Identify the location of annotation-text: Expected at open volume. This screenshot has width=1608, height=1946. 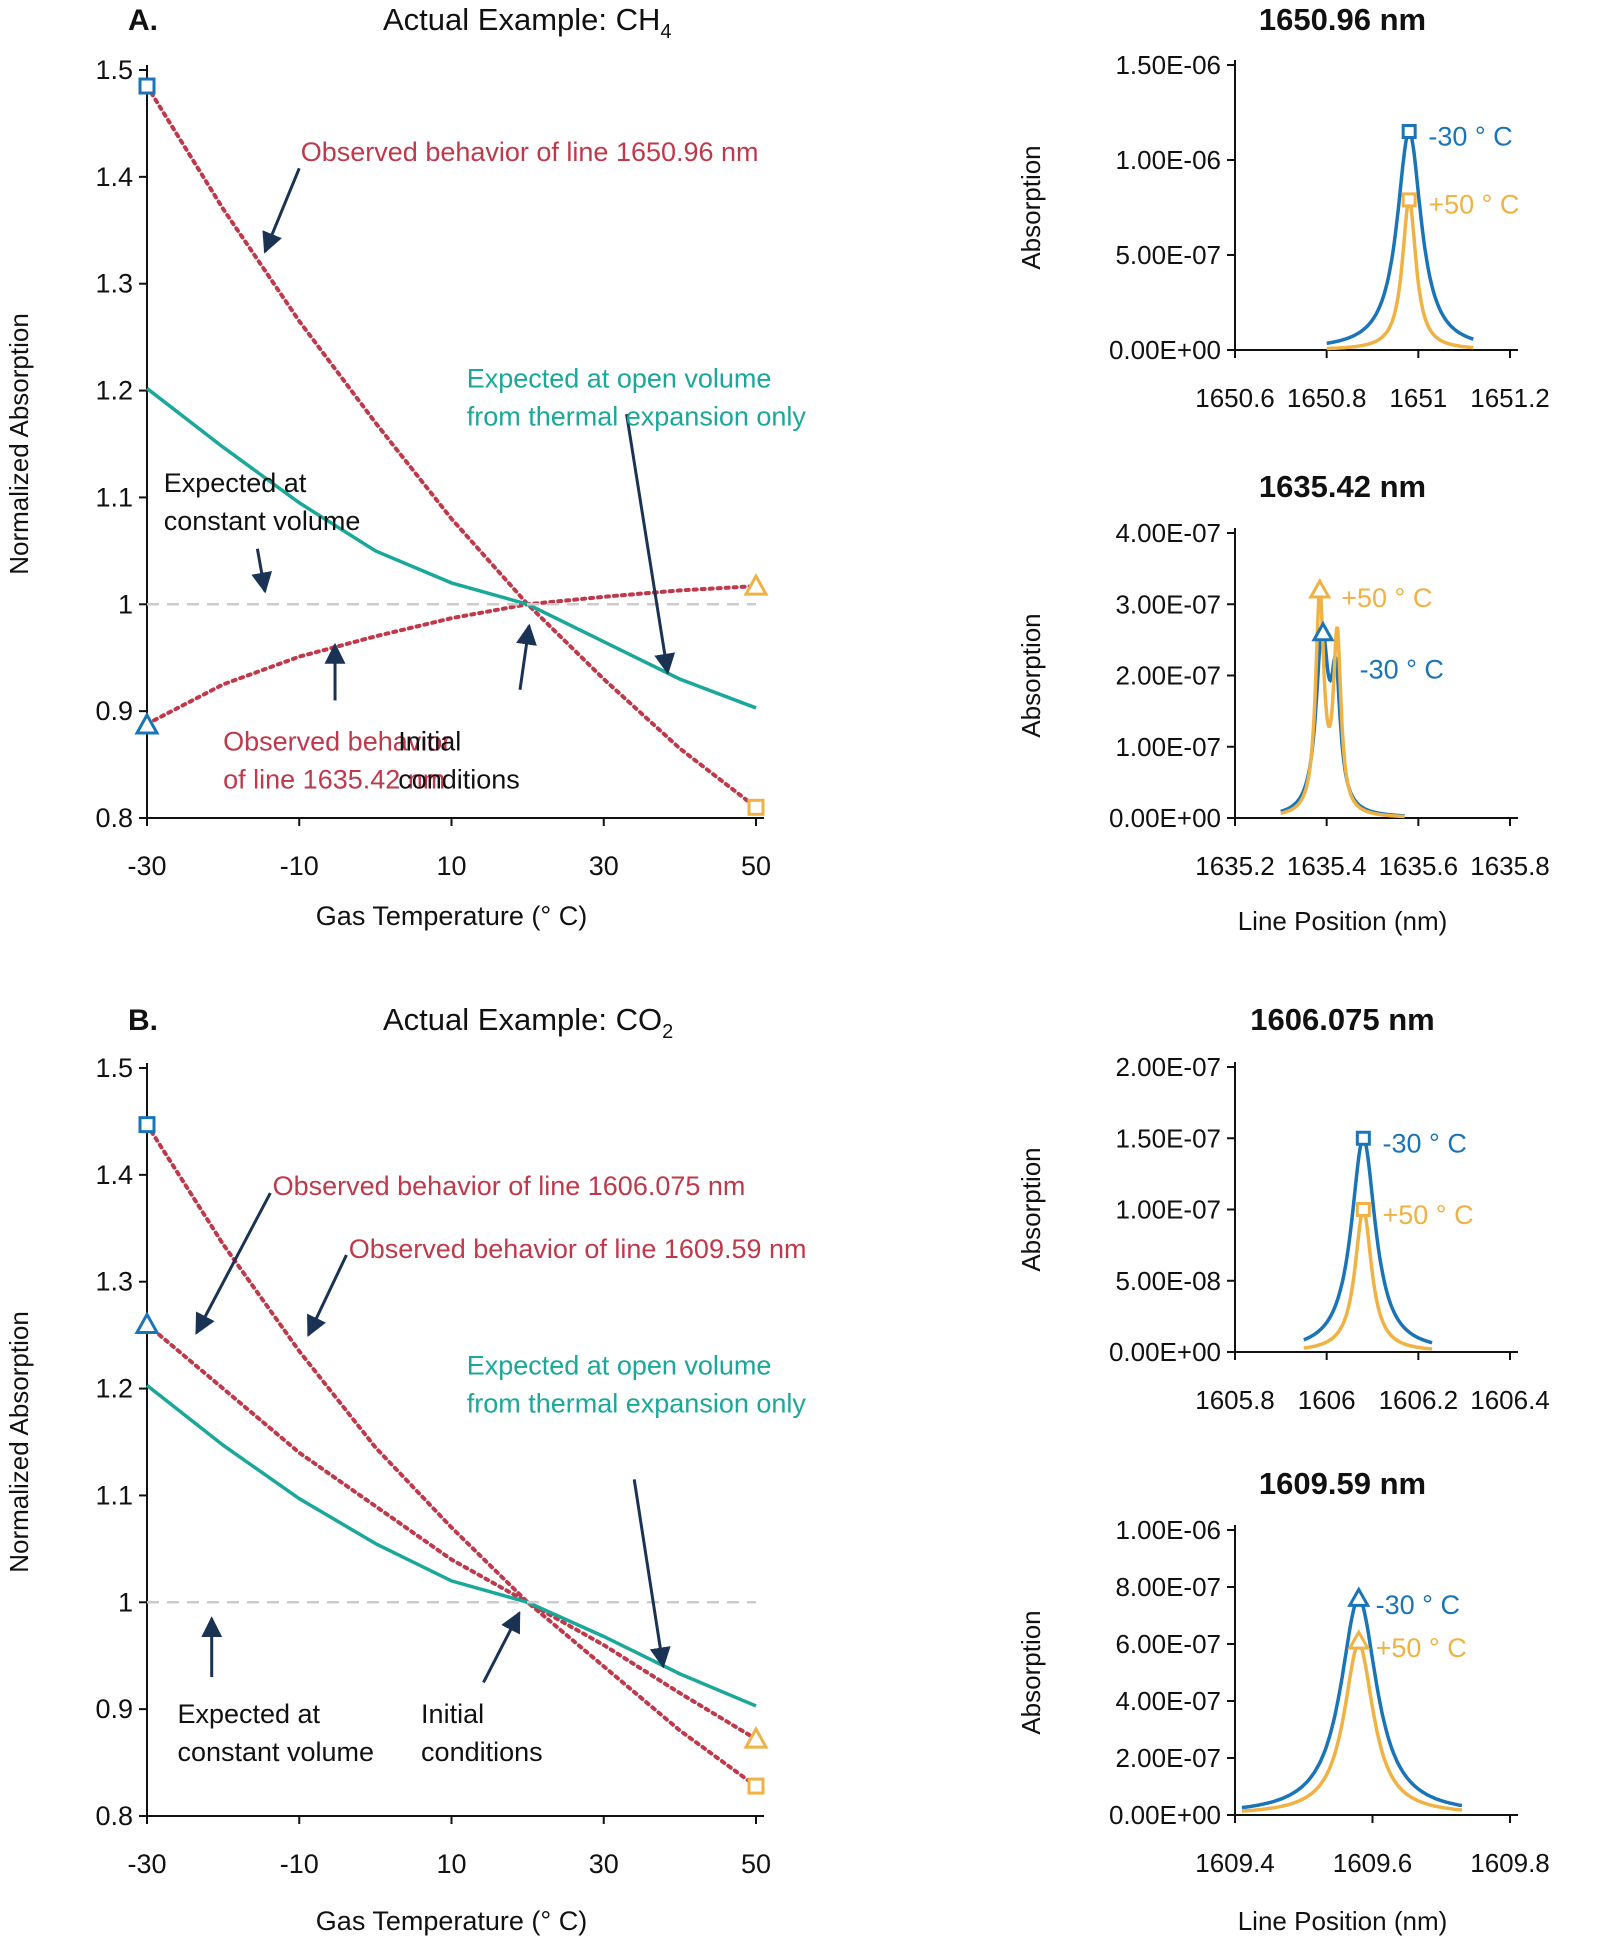
(619, 1366).